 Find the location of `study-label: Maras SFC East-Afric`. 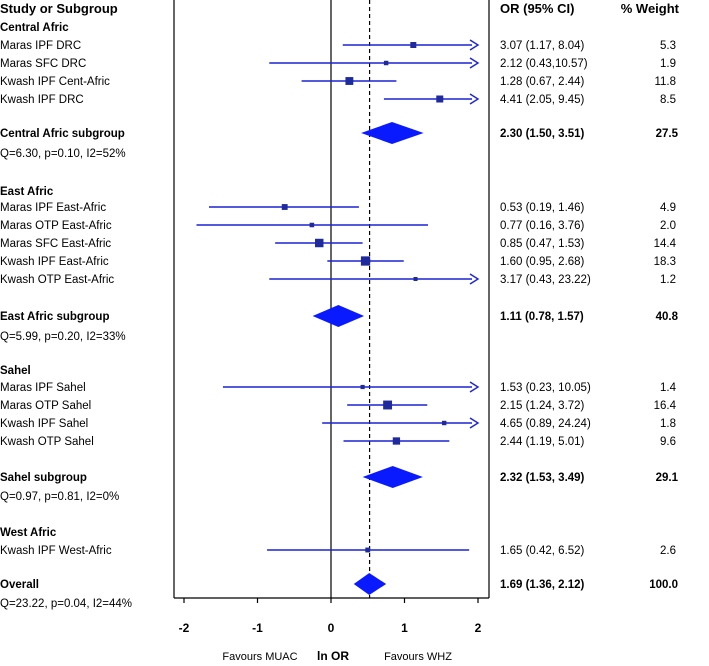

study-label: Maras SFC East-Afric is located at coordinates (55, 244).